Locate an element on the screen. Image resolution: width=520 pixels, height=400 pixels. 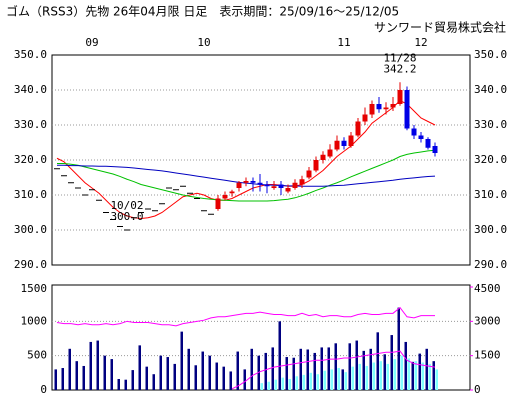
y-tick-label: 300.0 is located at coordinates (30, 229).